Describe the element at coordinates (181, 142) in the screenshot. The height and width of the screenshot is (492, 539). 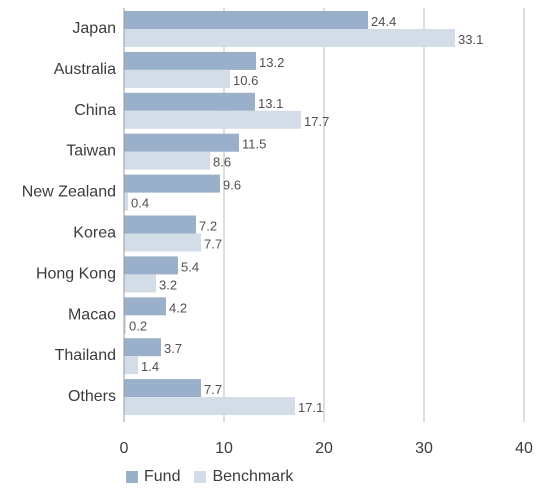
I see `bar-fund-taiwan` at that location.